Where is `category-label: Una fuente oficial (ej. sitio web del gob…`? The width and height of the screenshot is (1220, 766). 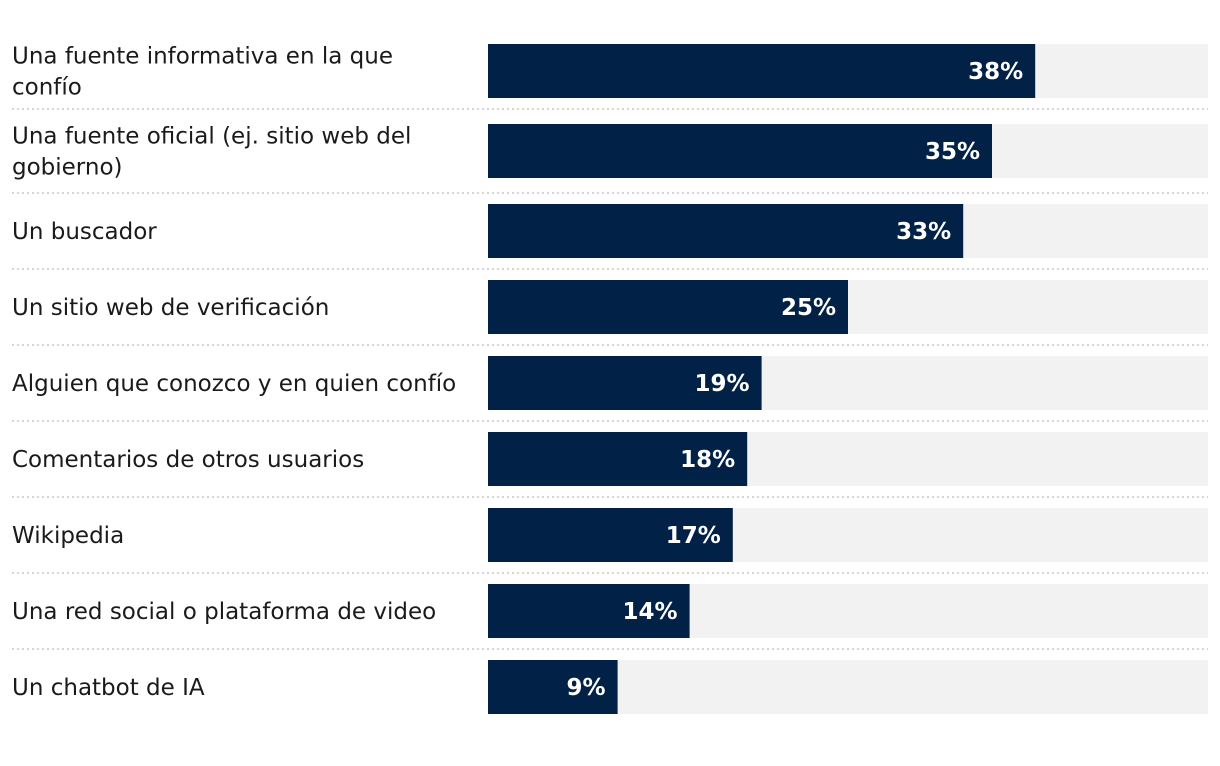 category-label: Una fuente oficial (ej. sitio web del gob… is located at coordinates (211, 152).